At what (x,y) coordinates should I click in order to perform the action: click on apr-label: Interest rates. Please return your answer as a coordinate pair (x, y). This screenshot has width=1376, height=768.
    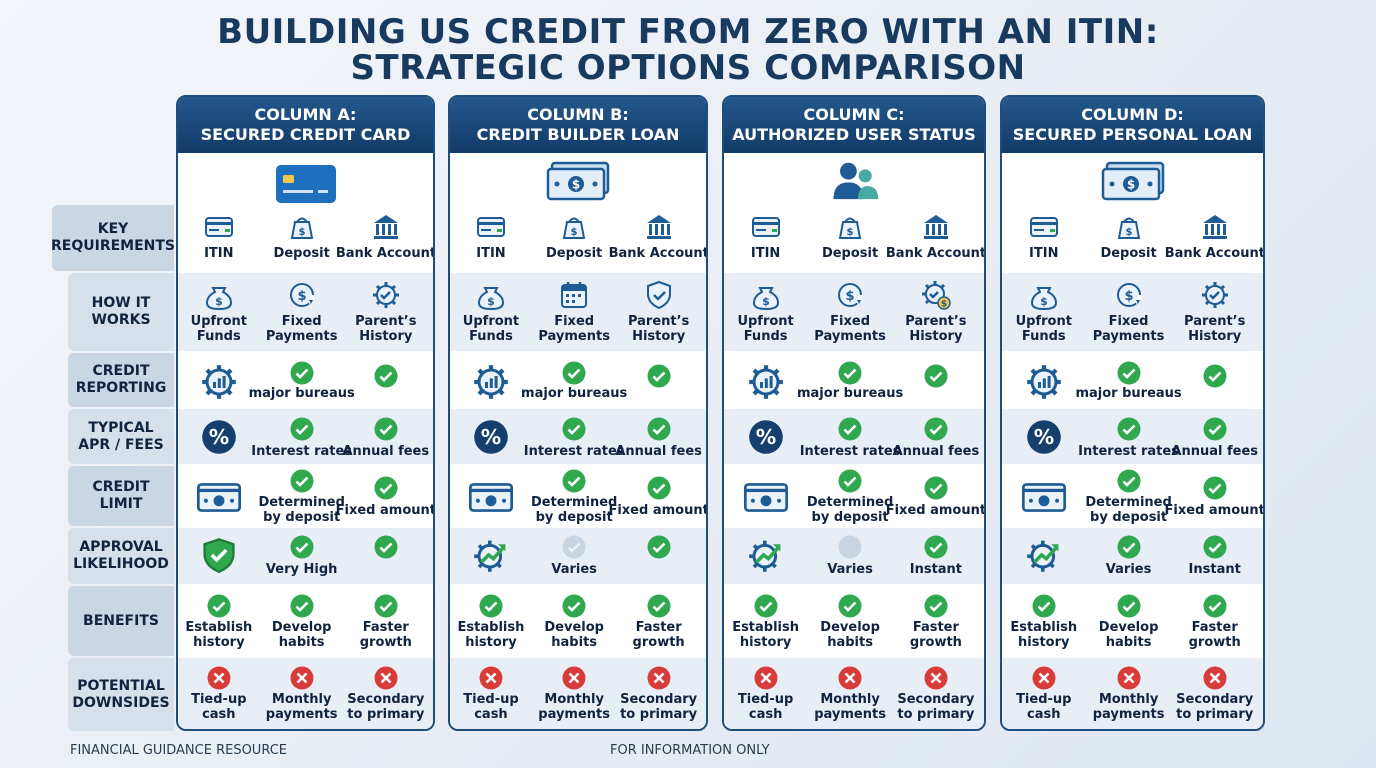
    Looking at the image, I should click on (850, 451).